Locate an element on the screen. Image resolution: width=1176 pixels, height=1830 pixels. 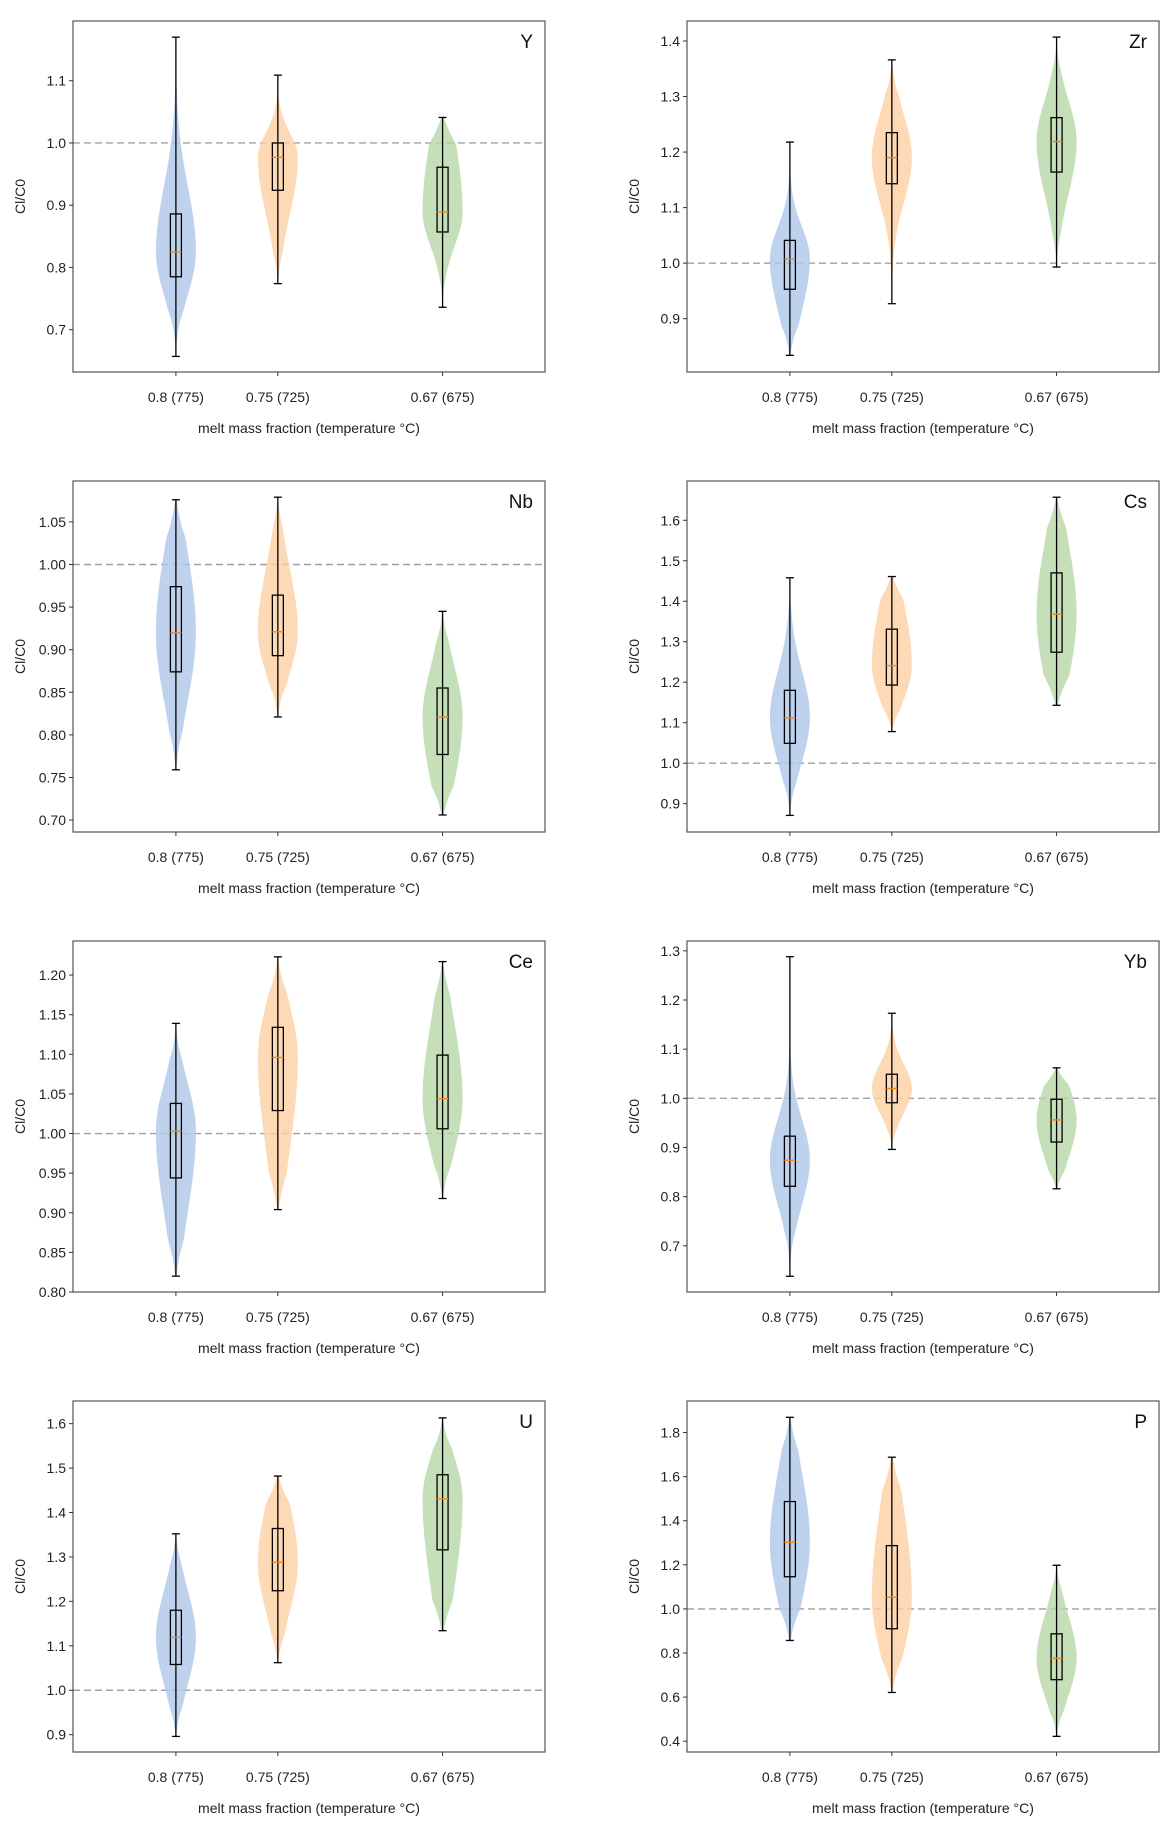
y-tick-label: 1.15 is located at coordinates (52, 1015).